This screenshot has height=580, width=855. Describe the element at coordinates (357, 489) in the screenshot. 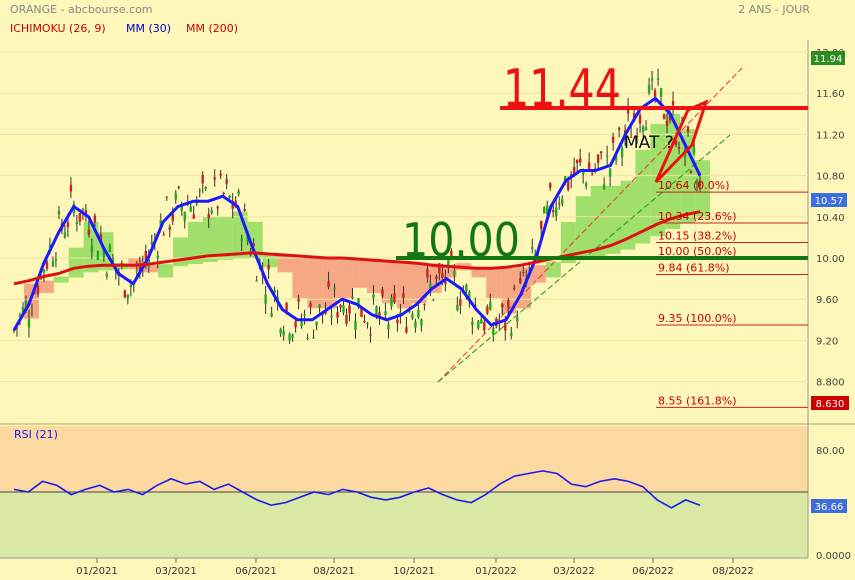

I see `rsi-line` at that location.